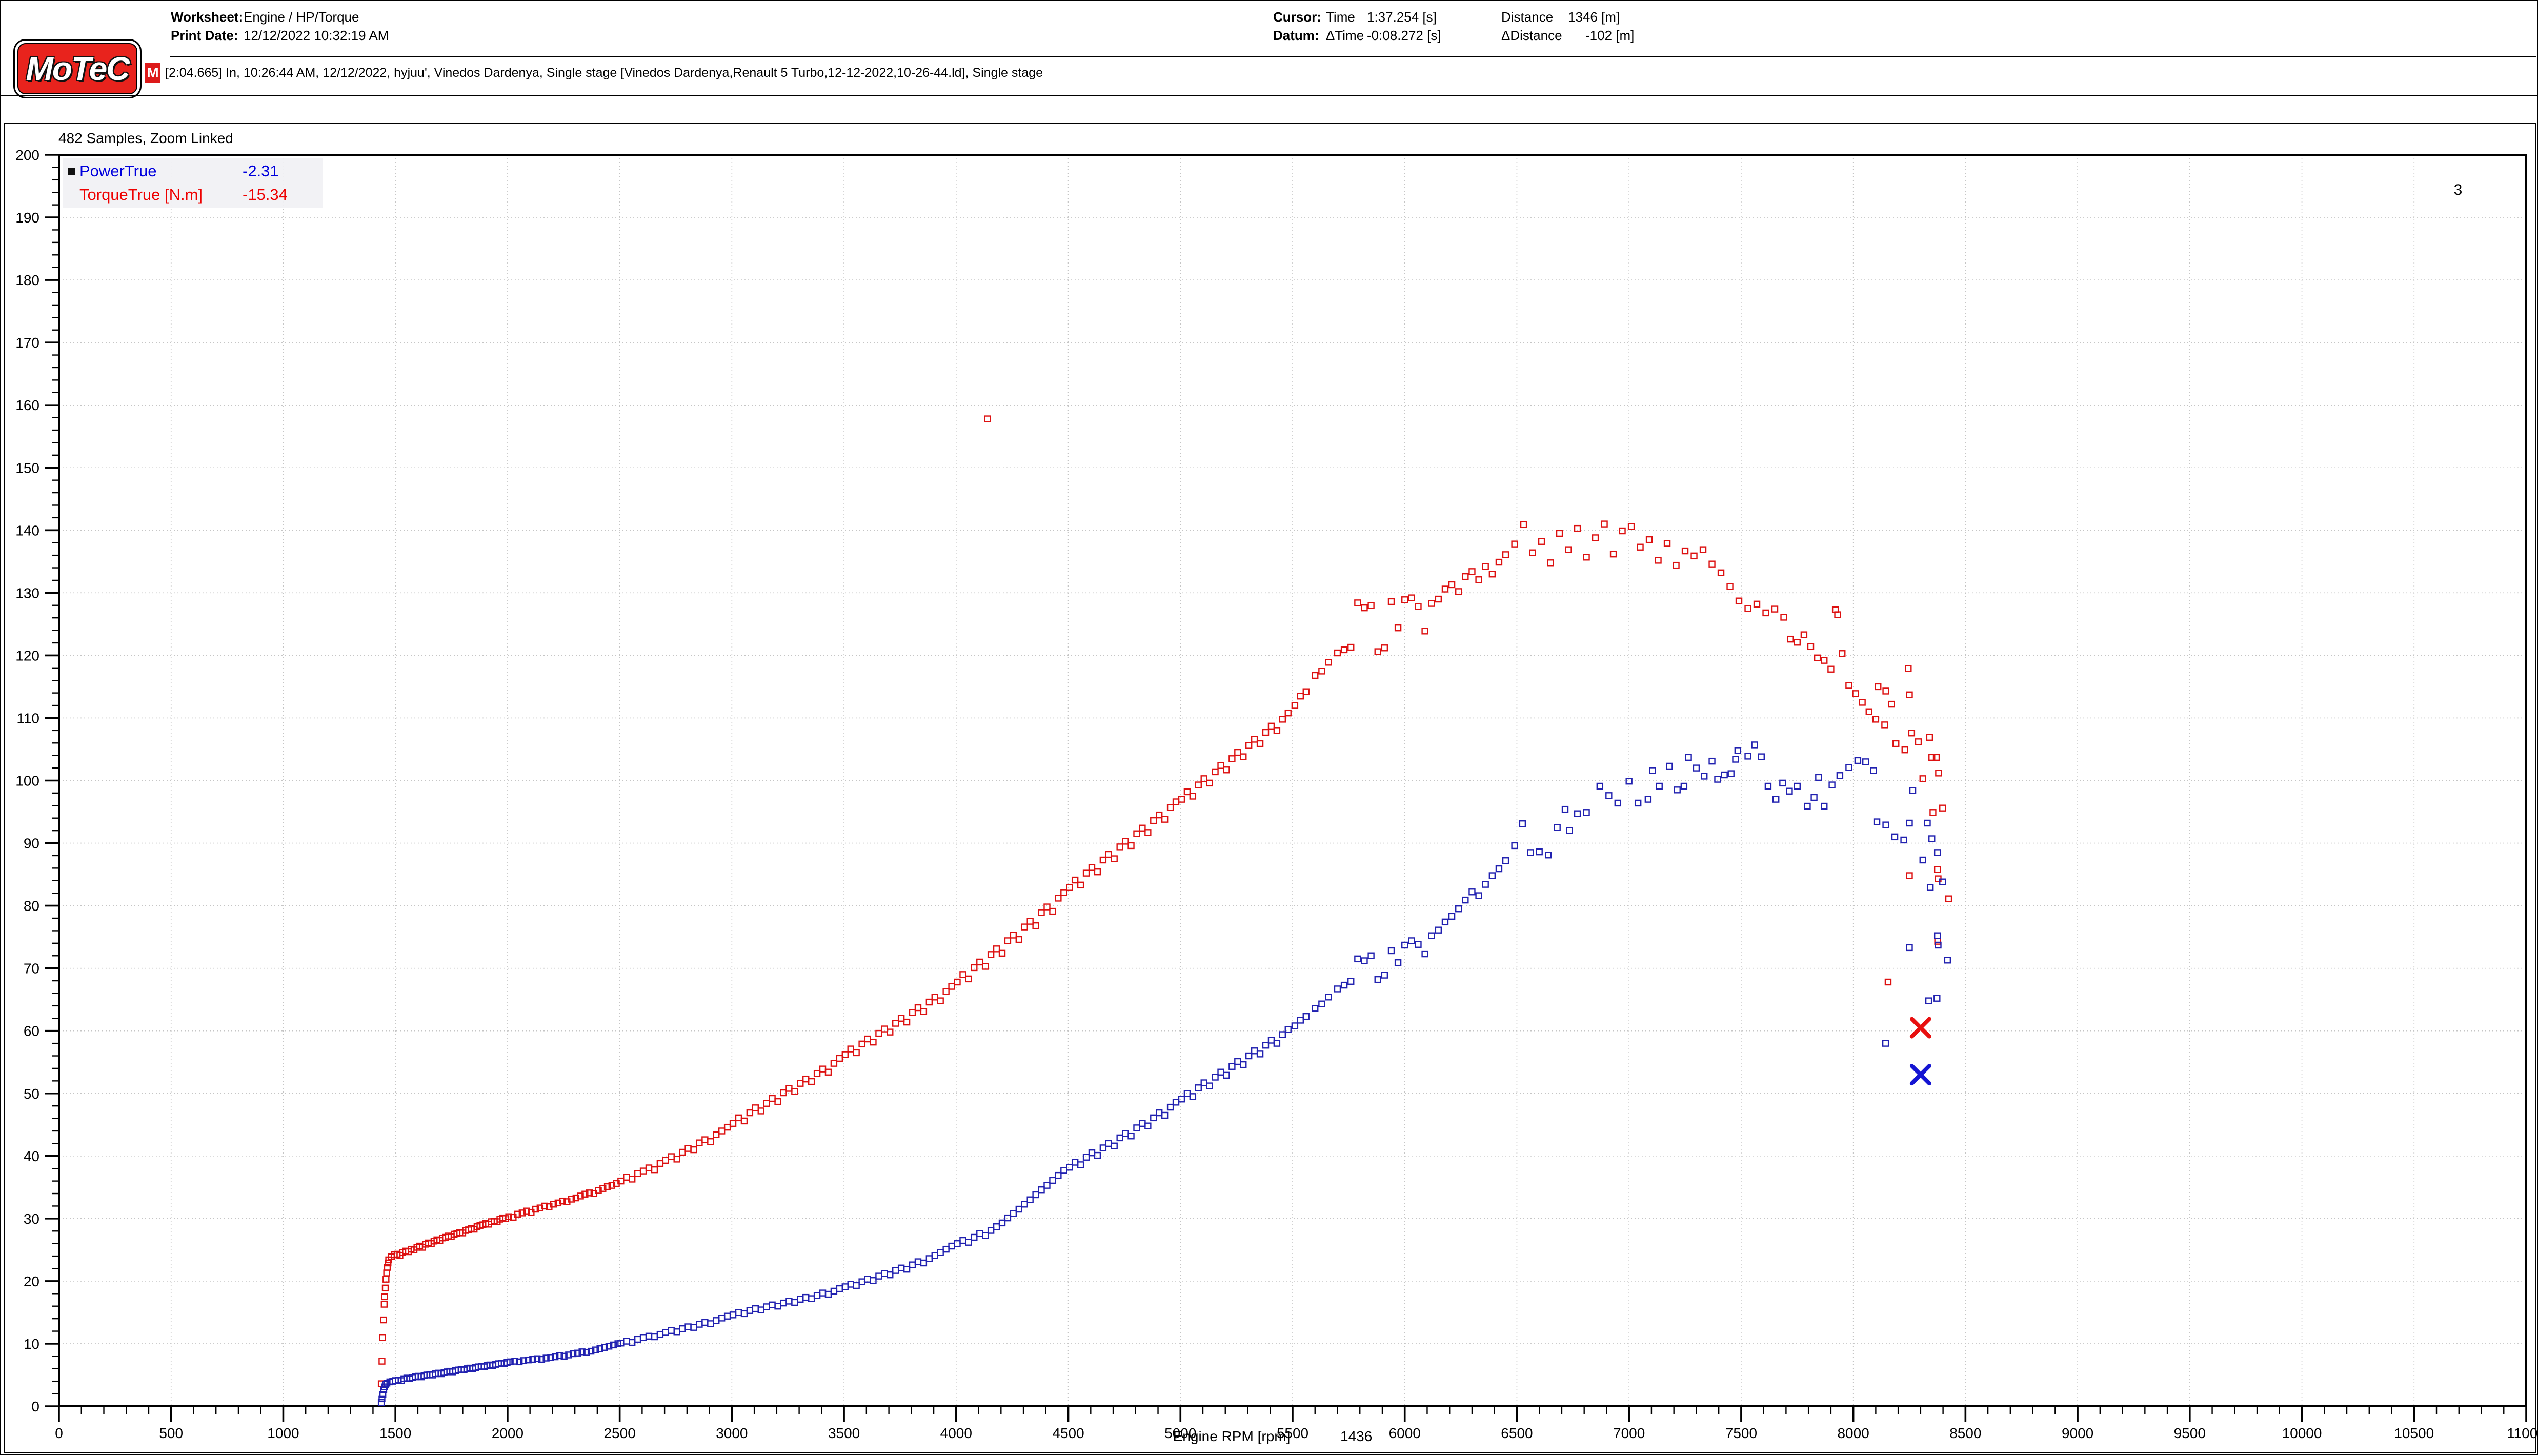 This screenshot has width=2538, height=1456. What do you see at coordinates (619, 1433) in the screenshot?
I see `x-tick-label: 2500` at bounding box center [619, 1433].